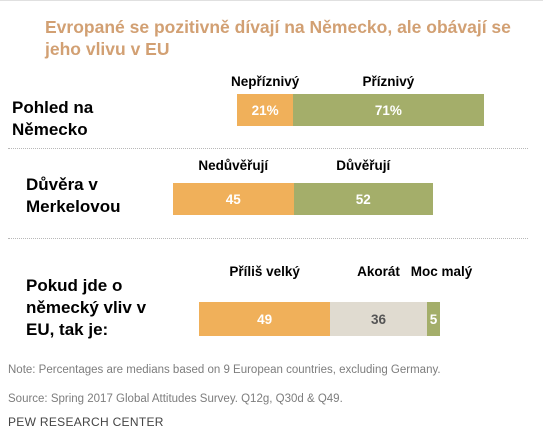 The height and width of the screenshot is (438, 543). I want to click on bar-segment: 52, so click(363, 199).